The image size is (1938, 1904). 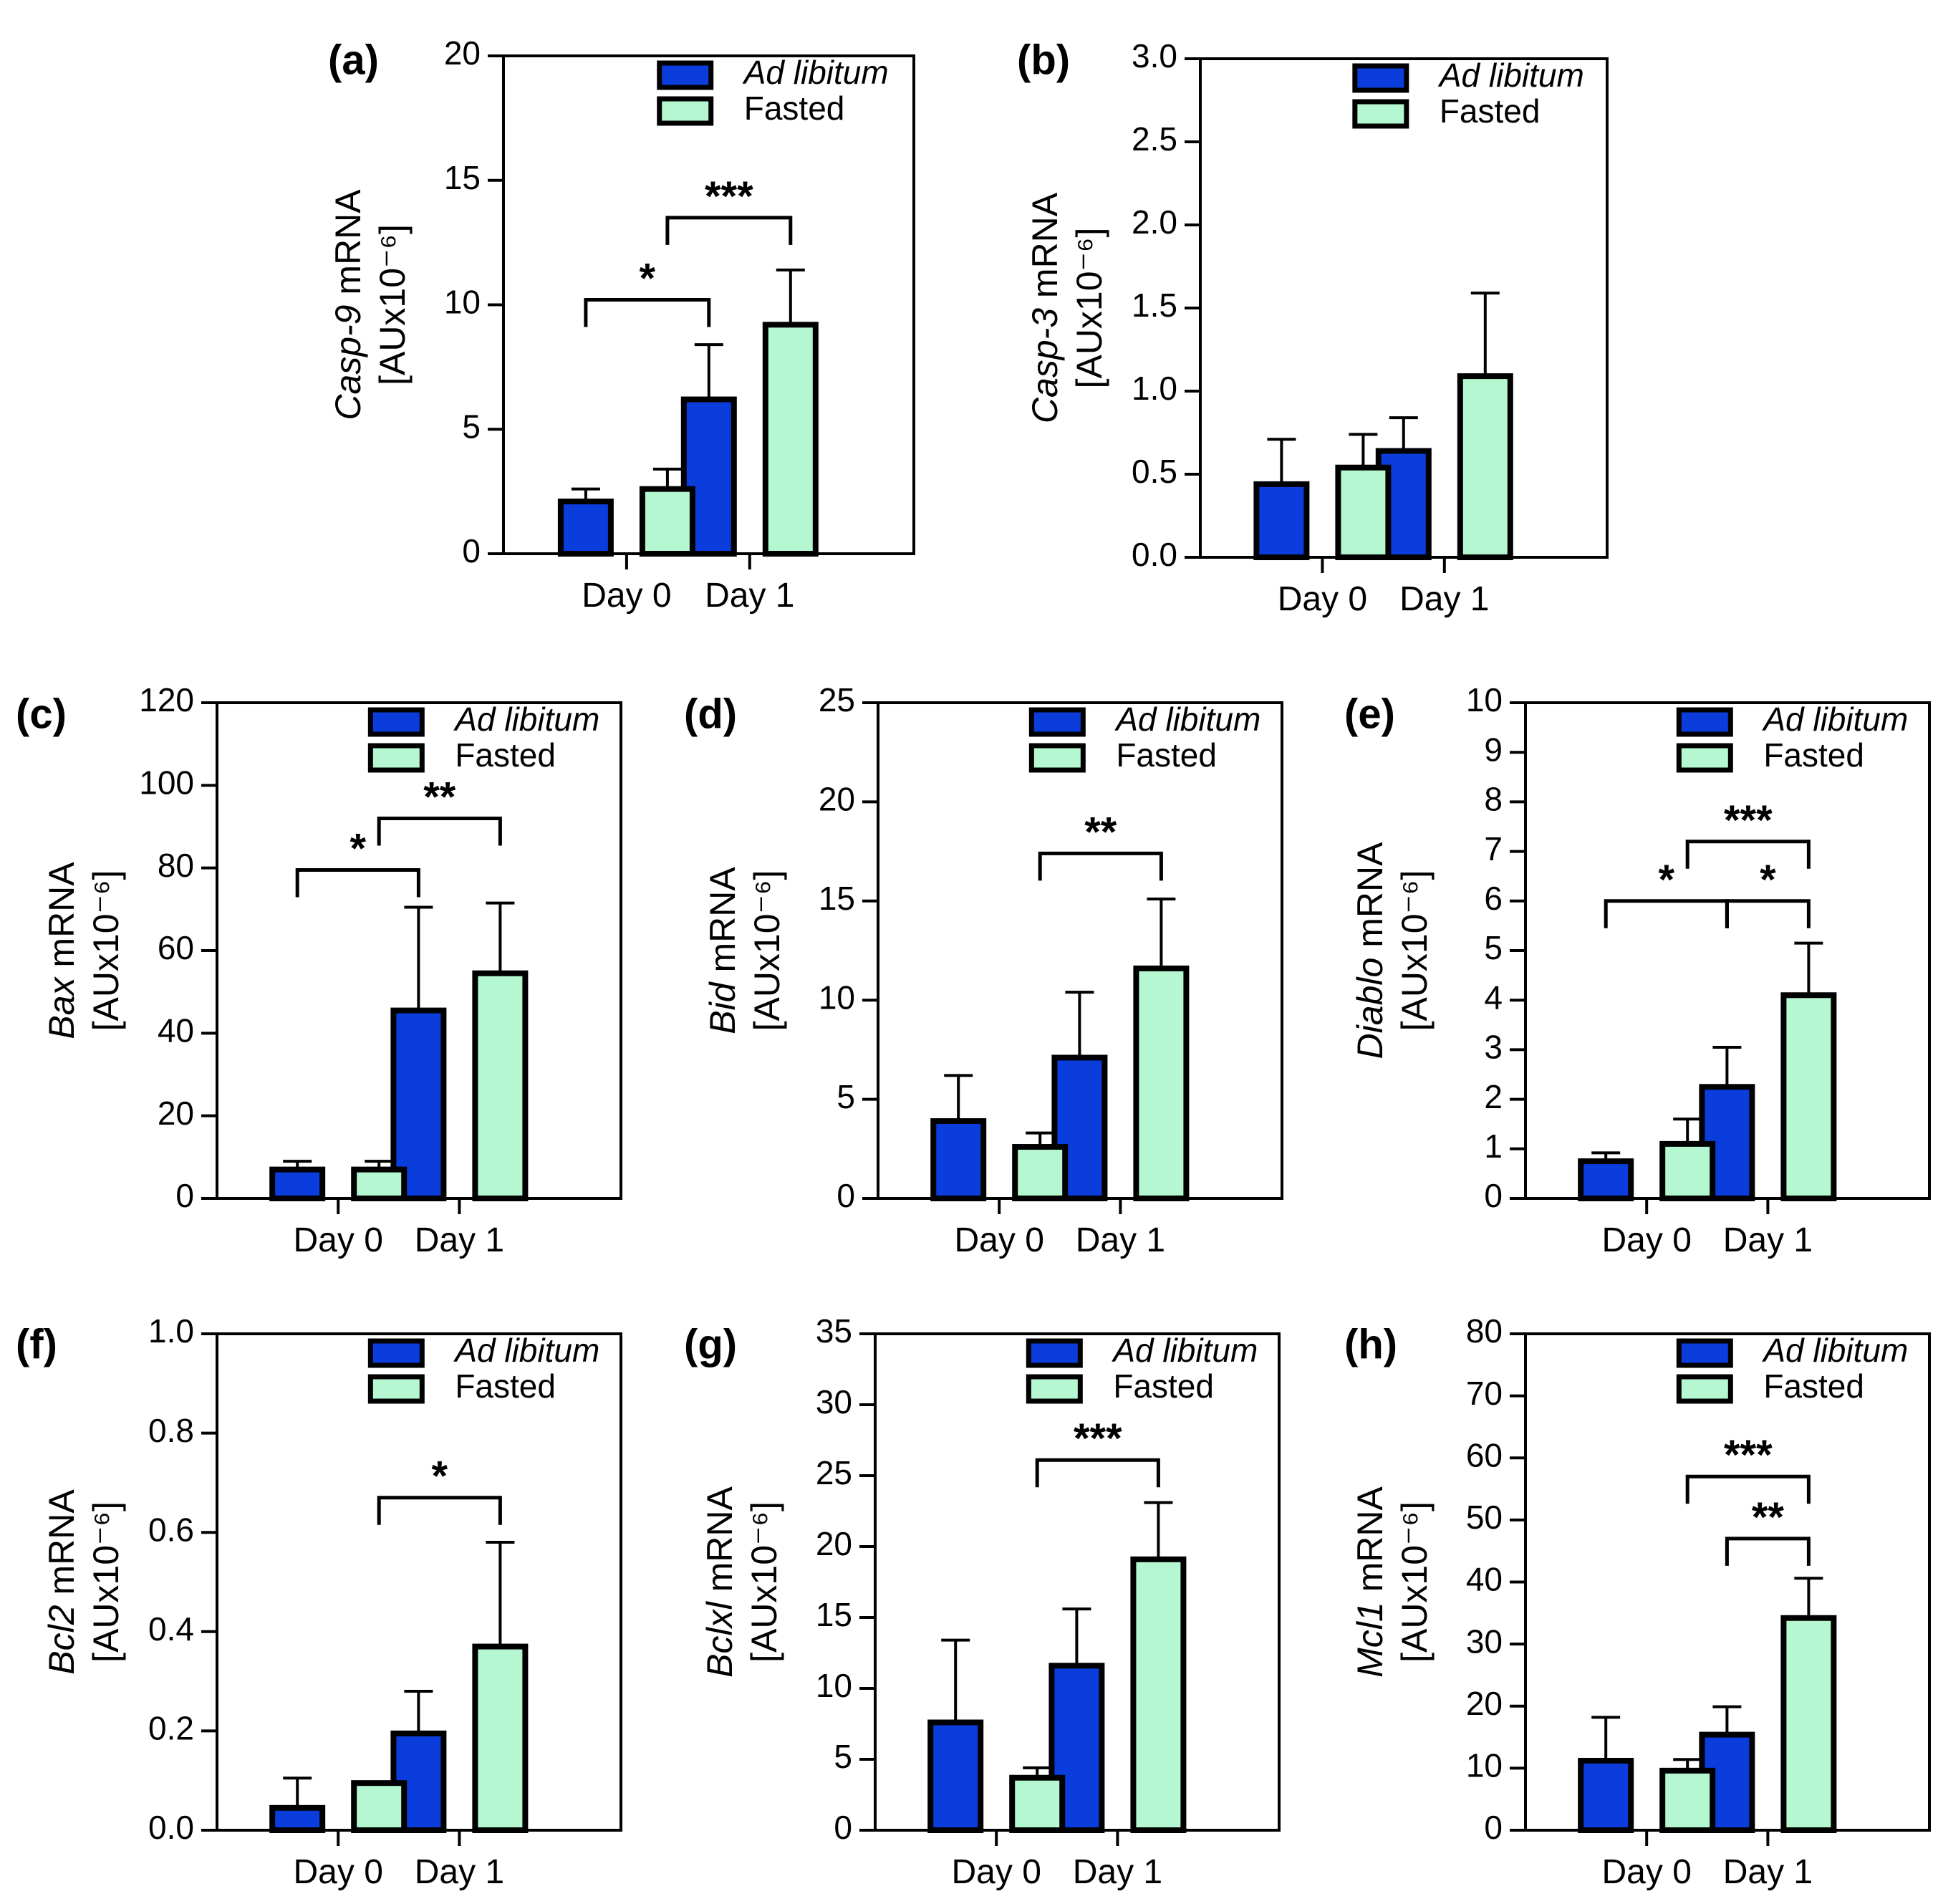 What do you see at coordinates (62, 1582) in the screenshot?
I see `y-axis-label: Bcl2 mRNA` at bounding box center [62, 1582].